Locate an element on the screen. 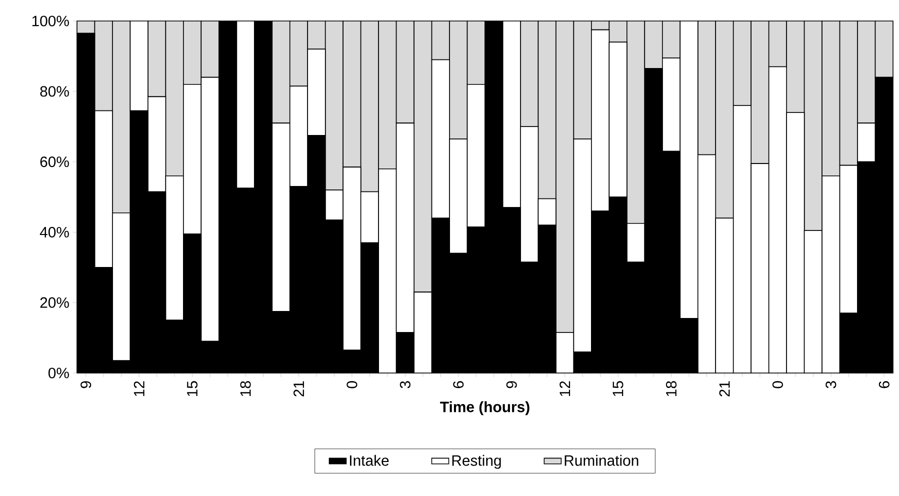 The width and height of the screenshot is (899, 496). y-tick-label: 100% is located at coordinates (50, 21).